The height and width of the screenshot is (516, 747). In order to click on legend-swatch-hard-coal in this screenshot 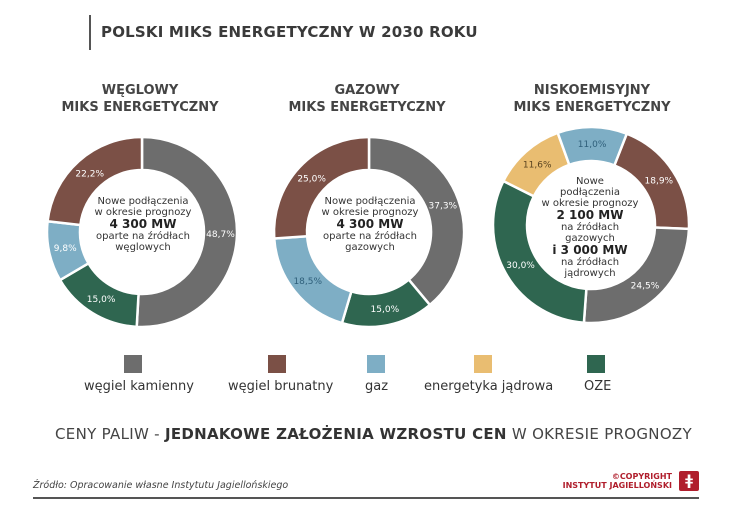, I will do `click(133, 364)`.